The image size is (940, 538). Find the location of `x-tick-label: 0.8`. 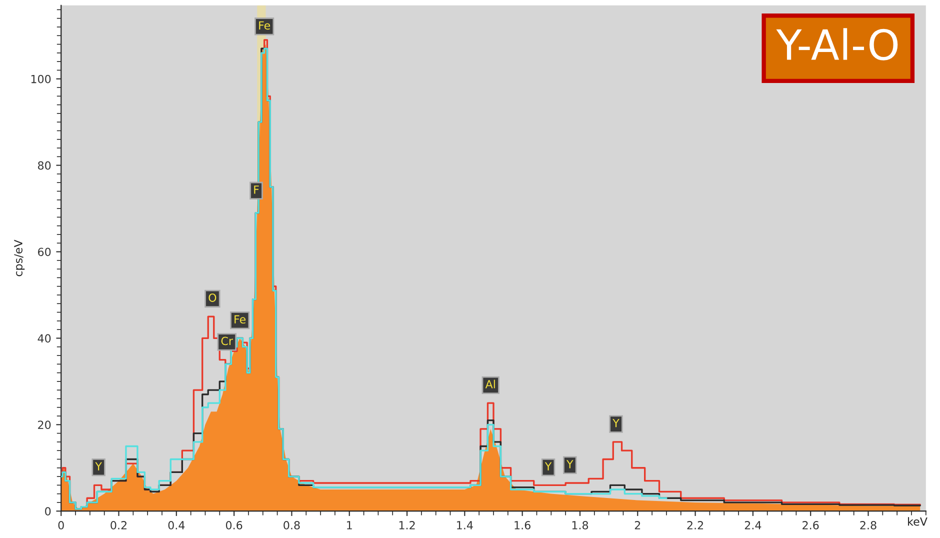

x-tick-label: 0.8 is located at coordinates (292, 525).